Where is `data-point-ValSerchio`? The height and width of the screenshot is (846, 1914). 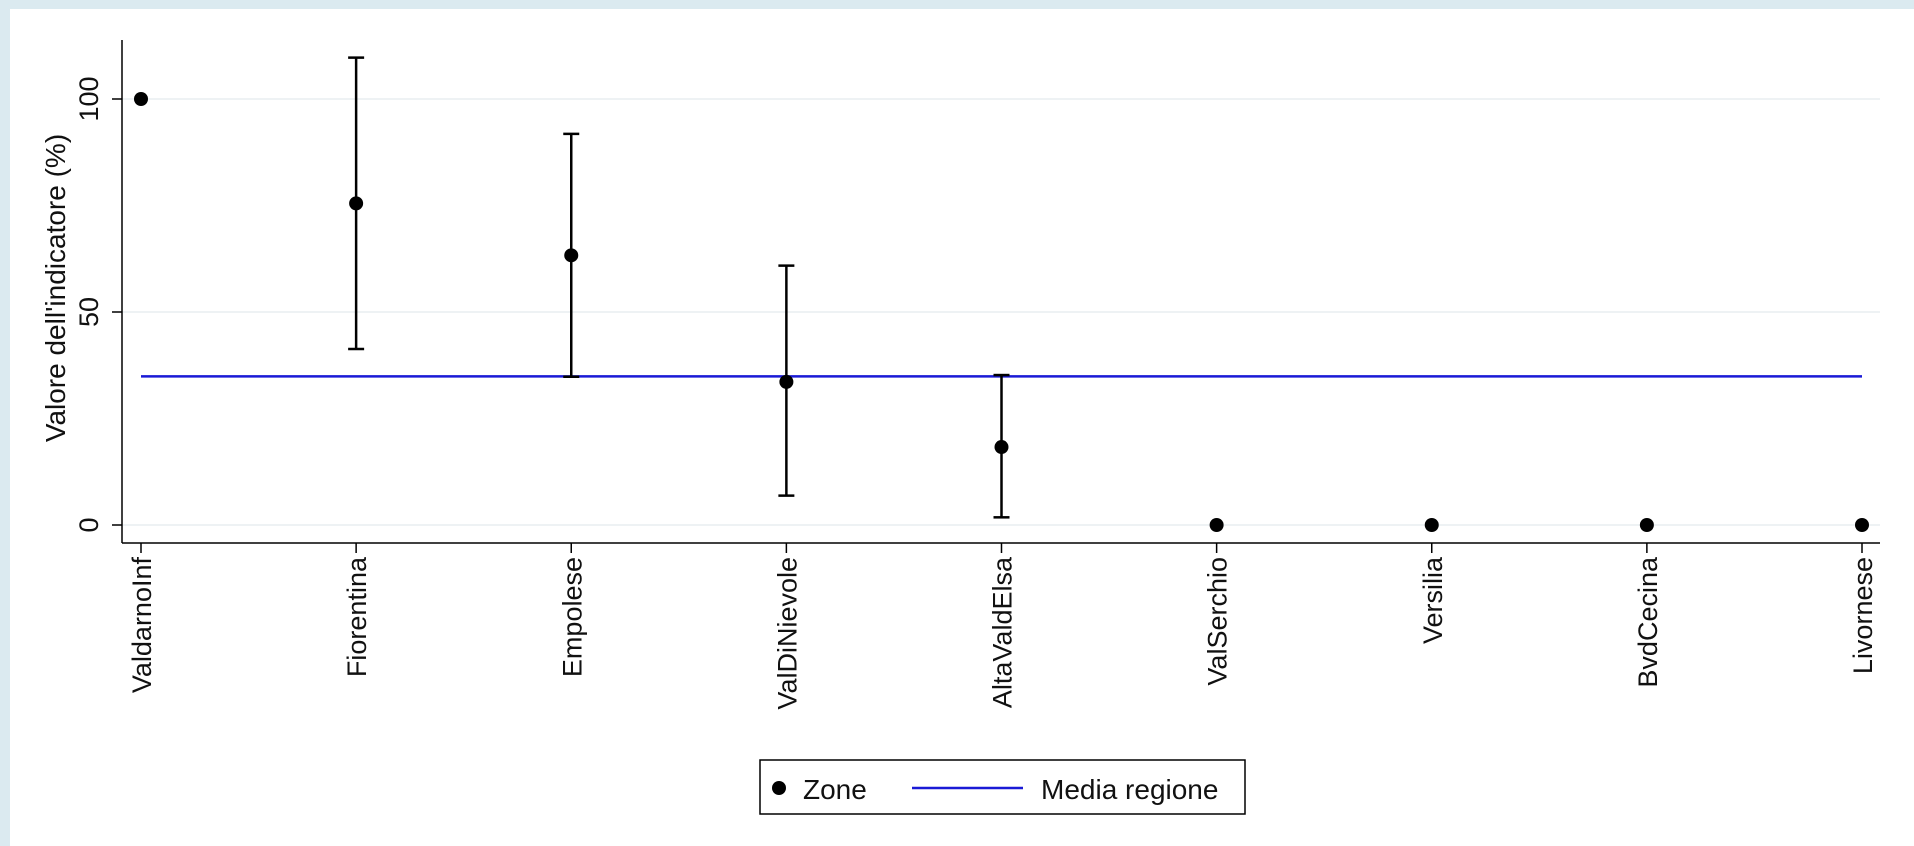 data-point-ValSerchio is located at coordinates (1216, 525).